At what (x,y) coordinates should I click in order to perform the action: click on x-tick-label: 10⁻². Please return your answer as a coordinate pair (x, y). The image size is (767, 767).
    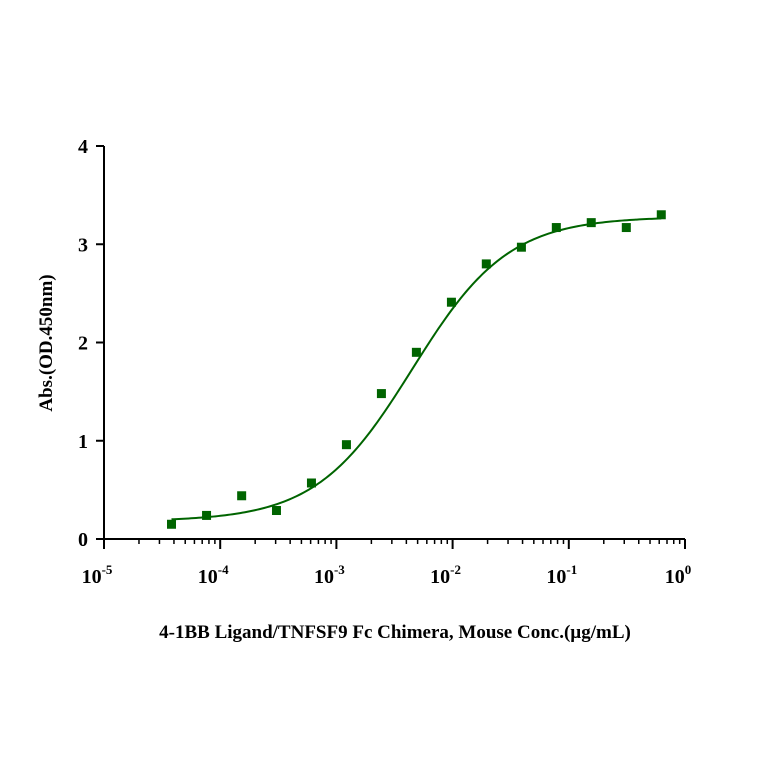
    Looking at the image, I should click on (445, 575).